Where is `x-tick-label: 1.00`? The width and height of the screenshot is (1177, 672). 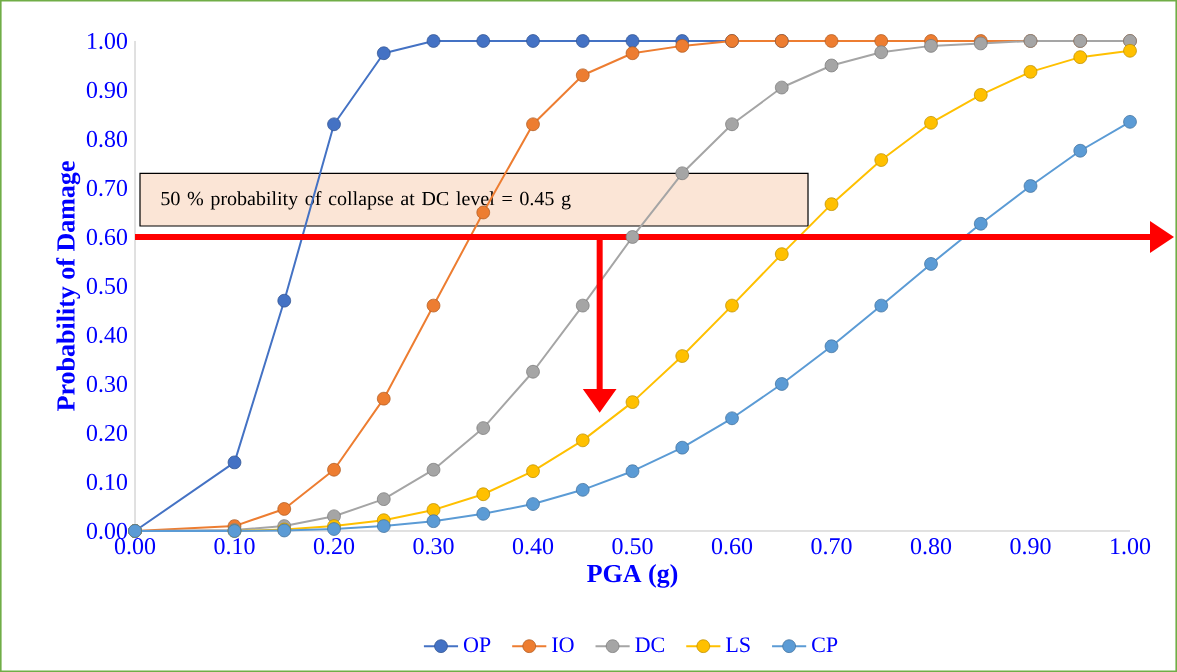 x-tick-label: 1.00 is located at coordinates (1131, 546).